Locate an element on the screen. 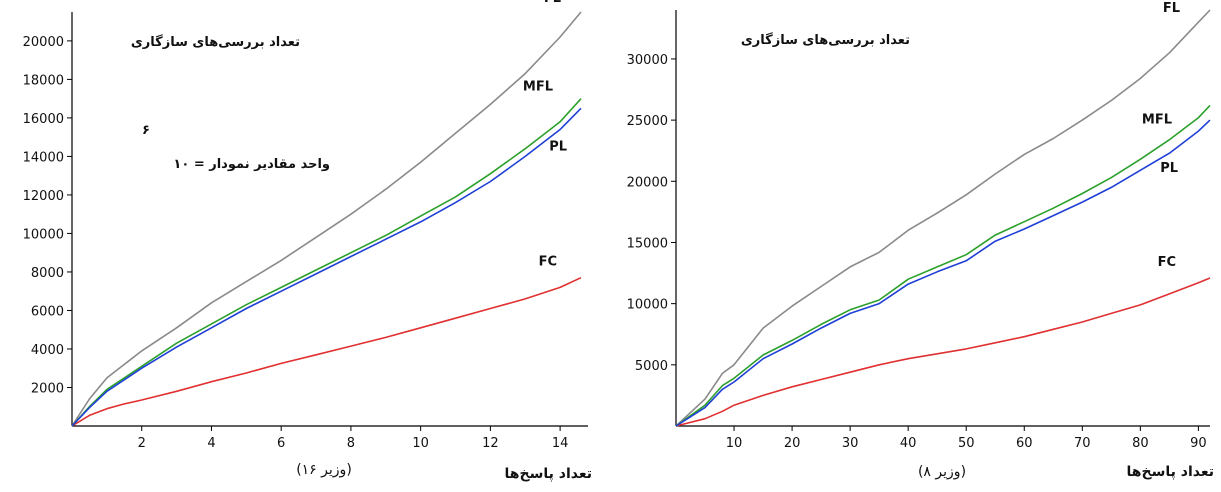  right-series-fc-line is located at coordinates (943, 352).